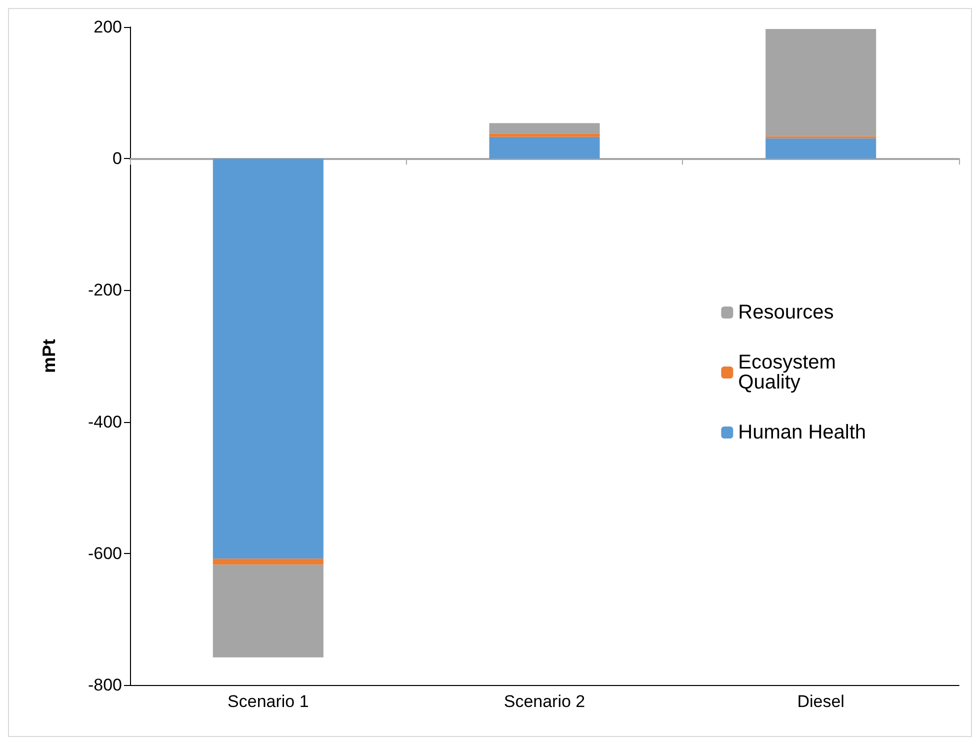 The height and width of the screenshot is (745, 980). What do you see at coordinates (268, 701) in the screenshot?
I see `x-tick-label: Scenario 1` at bounding box center [268, 701].